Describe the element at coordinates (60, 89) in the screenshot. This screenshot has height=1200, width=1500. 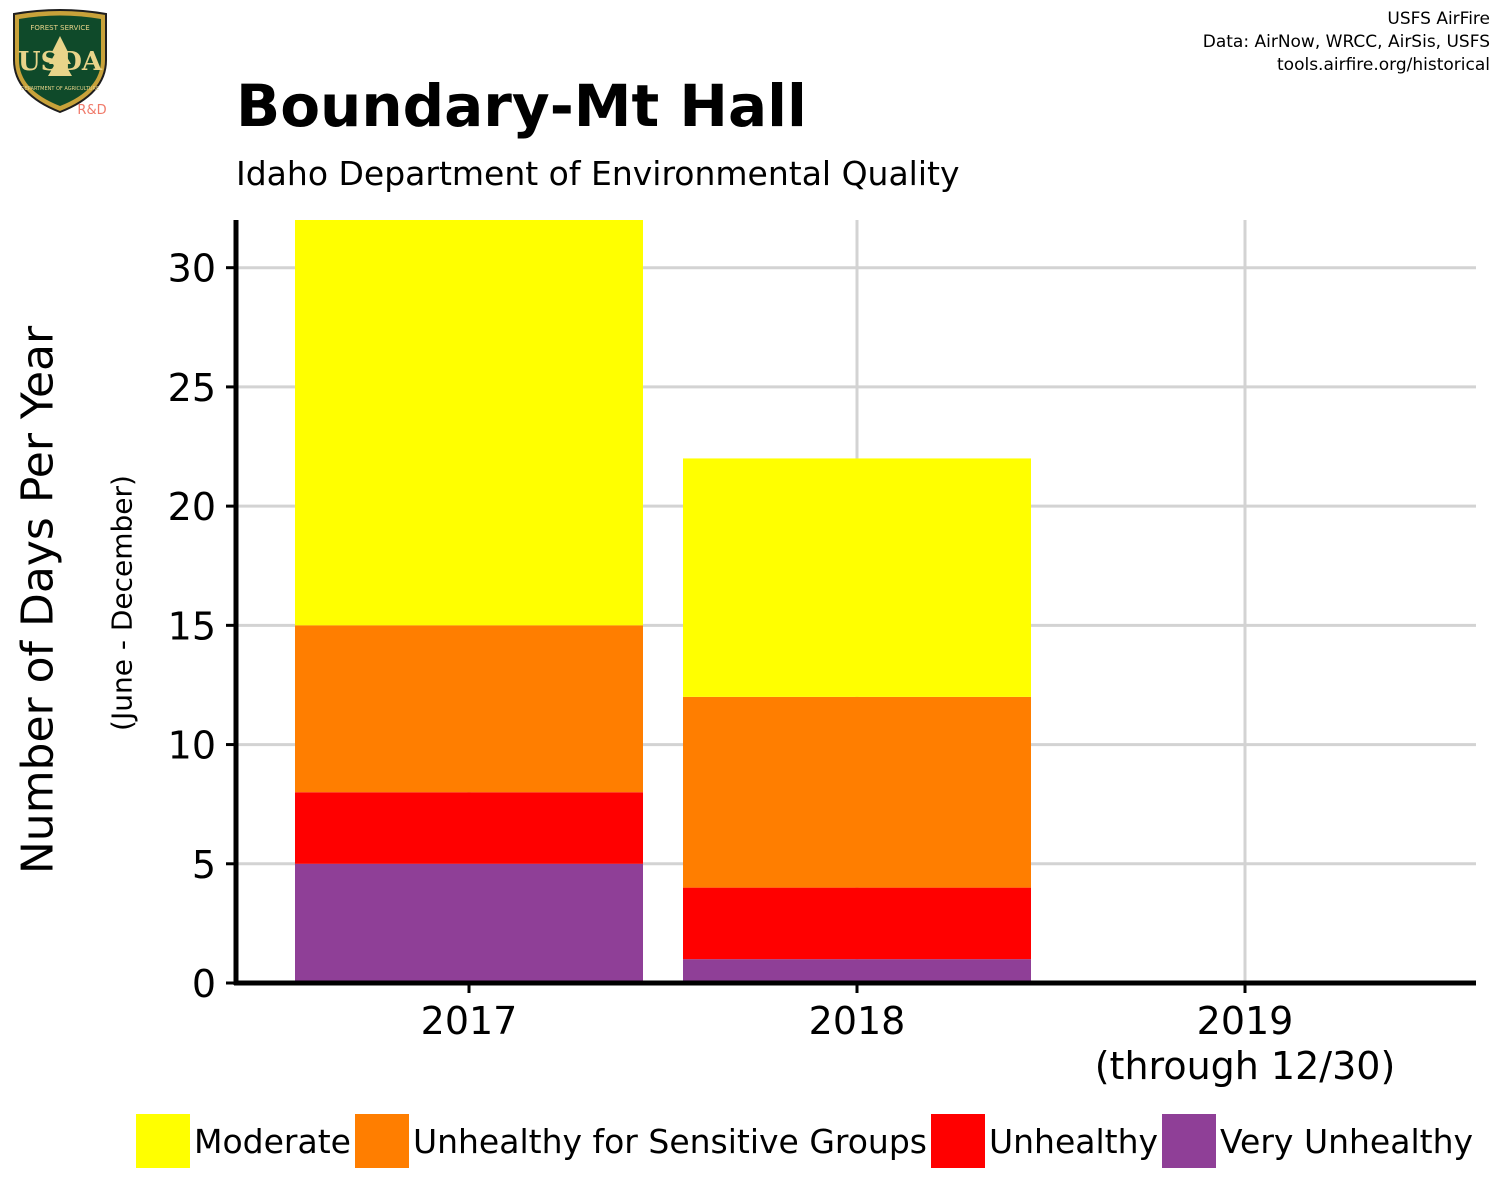
I see `logo-text-bottom: DEPARTMENT OF AGRICULTURE` at that location.